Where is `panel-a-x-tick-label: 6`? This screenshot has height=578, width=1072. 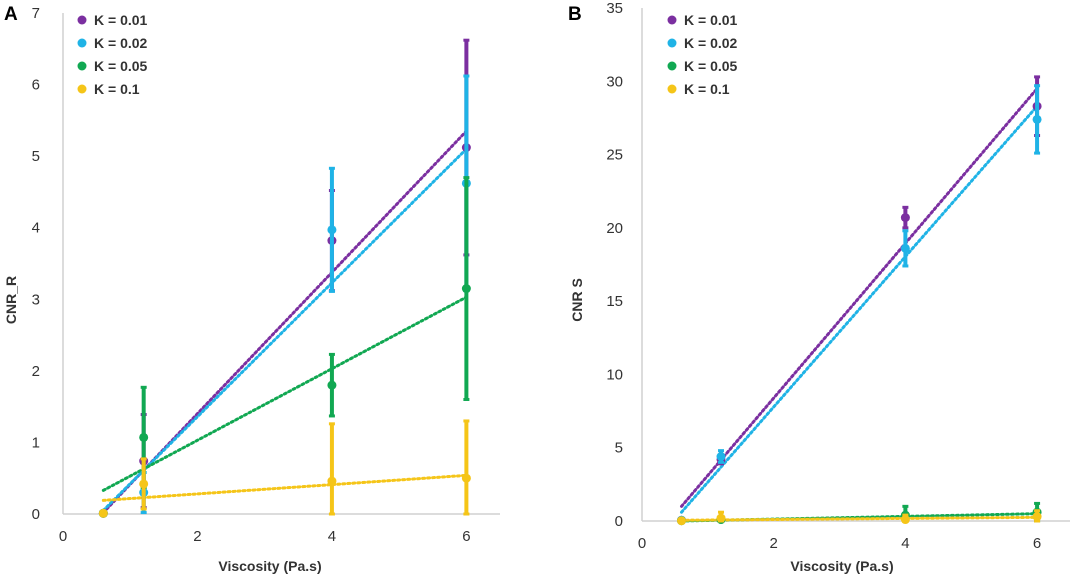 panel-a-x-tick-label: 6 is located at coordinates (466, 536).